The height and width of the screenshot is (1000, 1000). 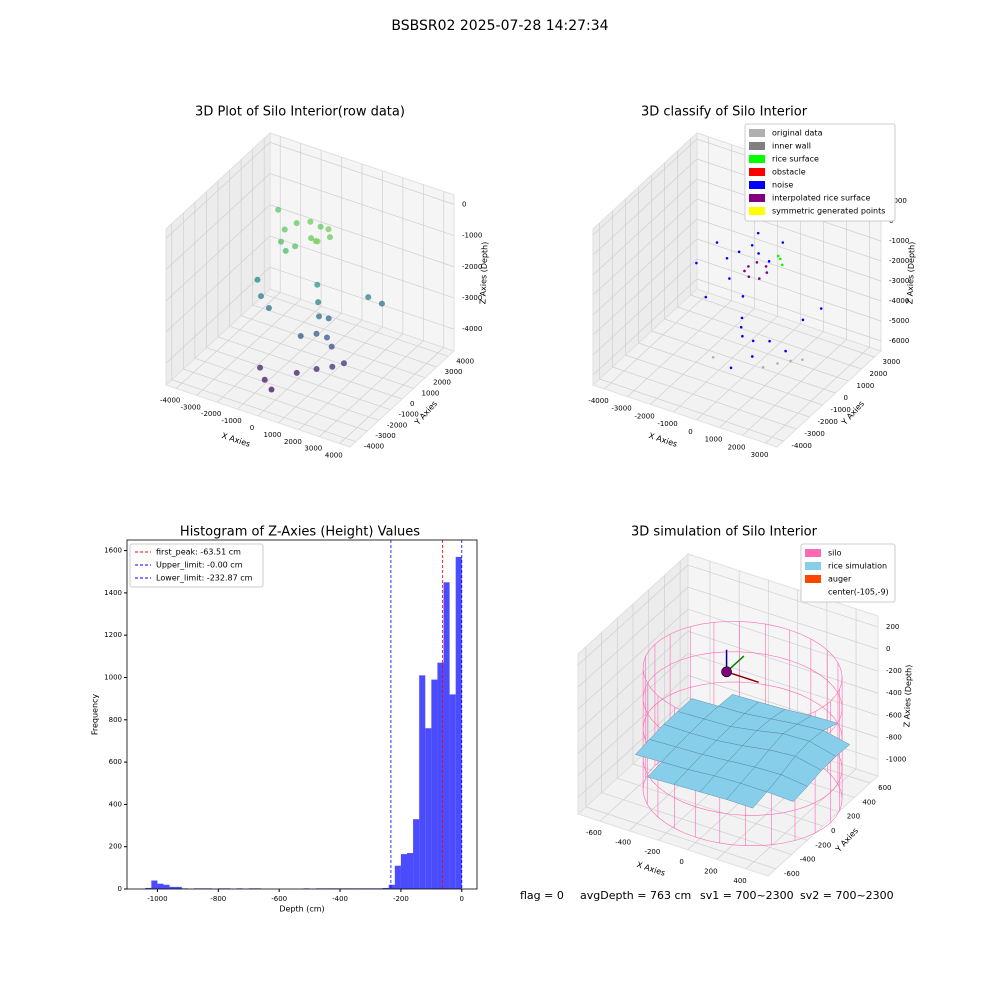 What do you see at coordinates (465, 361) in the screenshot?
I see `y-tick-label: 4000` at bounding box center [465, 361].